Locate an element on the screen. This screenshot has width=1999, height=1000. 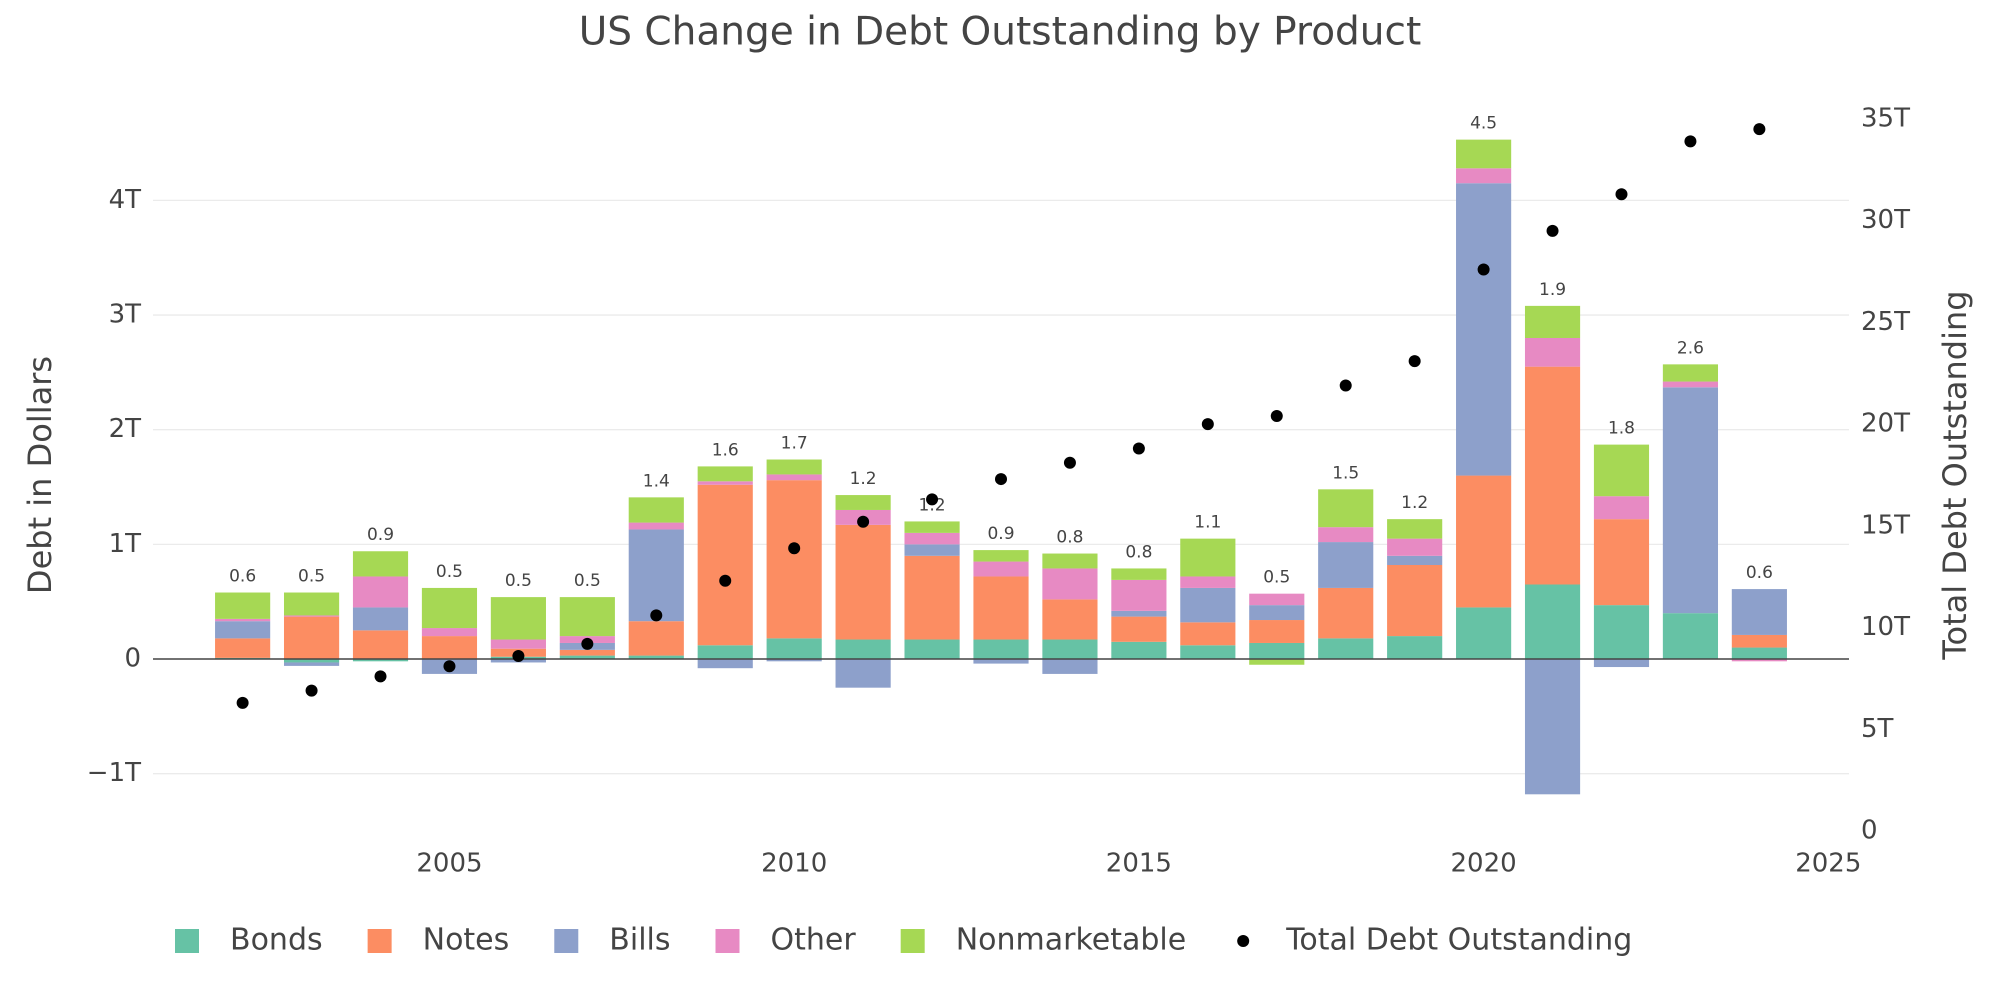
y2-tick-label: 15T is located at coordinates (1885, 525).